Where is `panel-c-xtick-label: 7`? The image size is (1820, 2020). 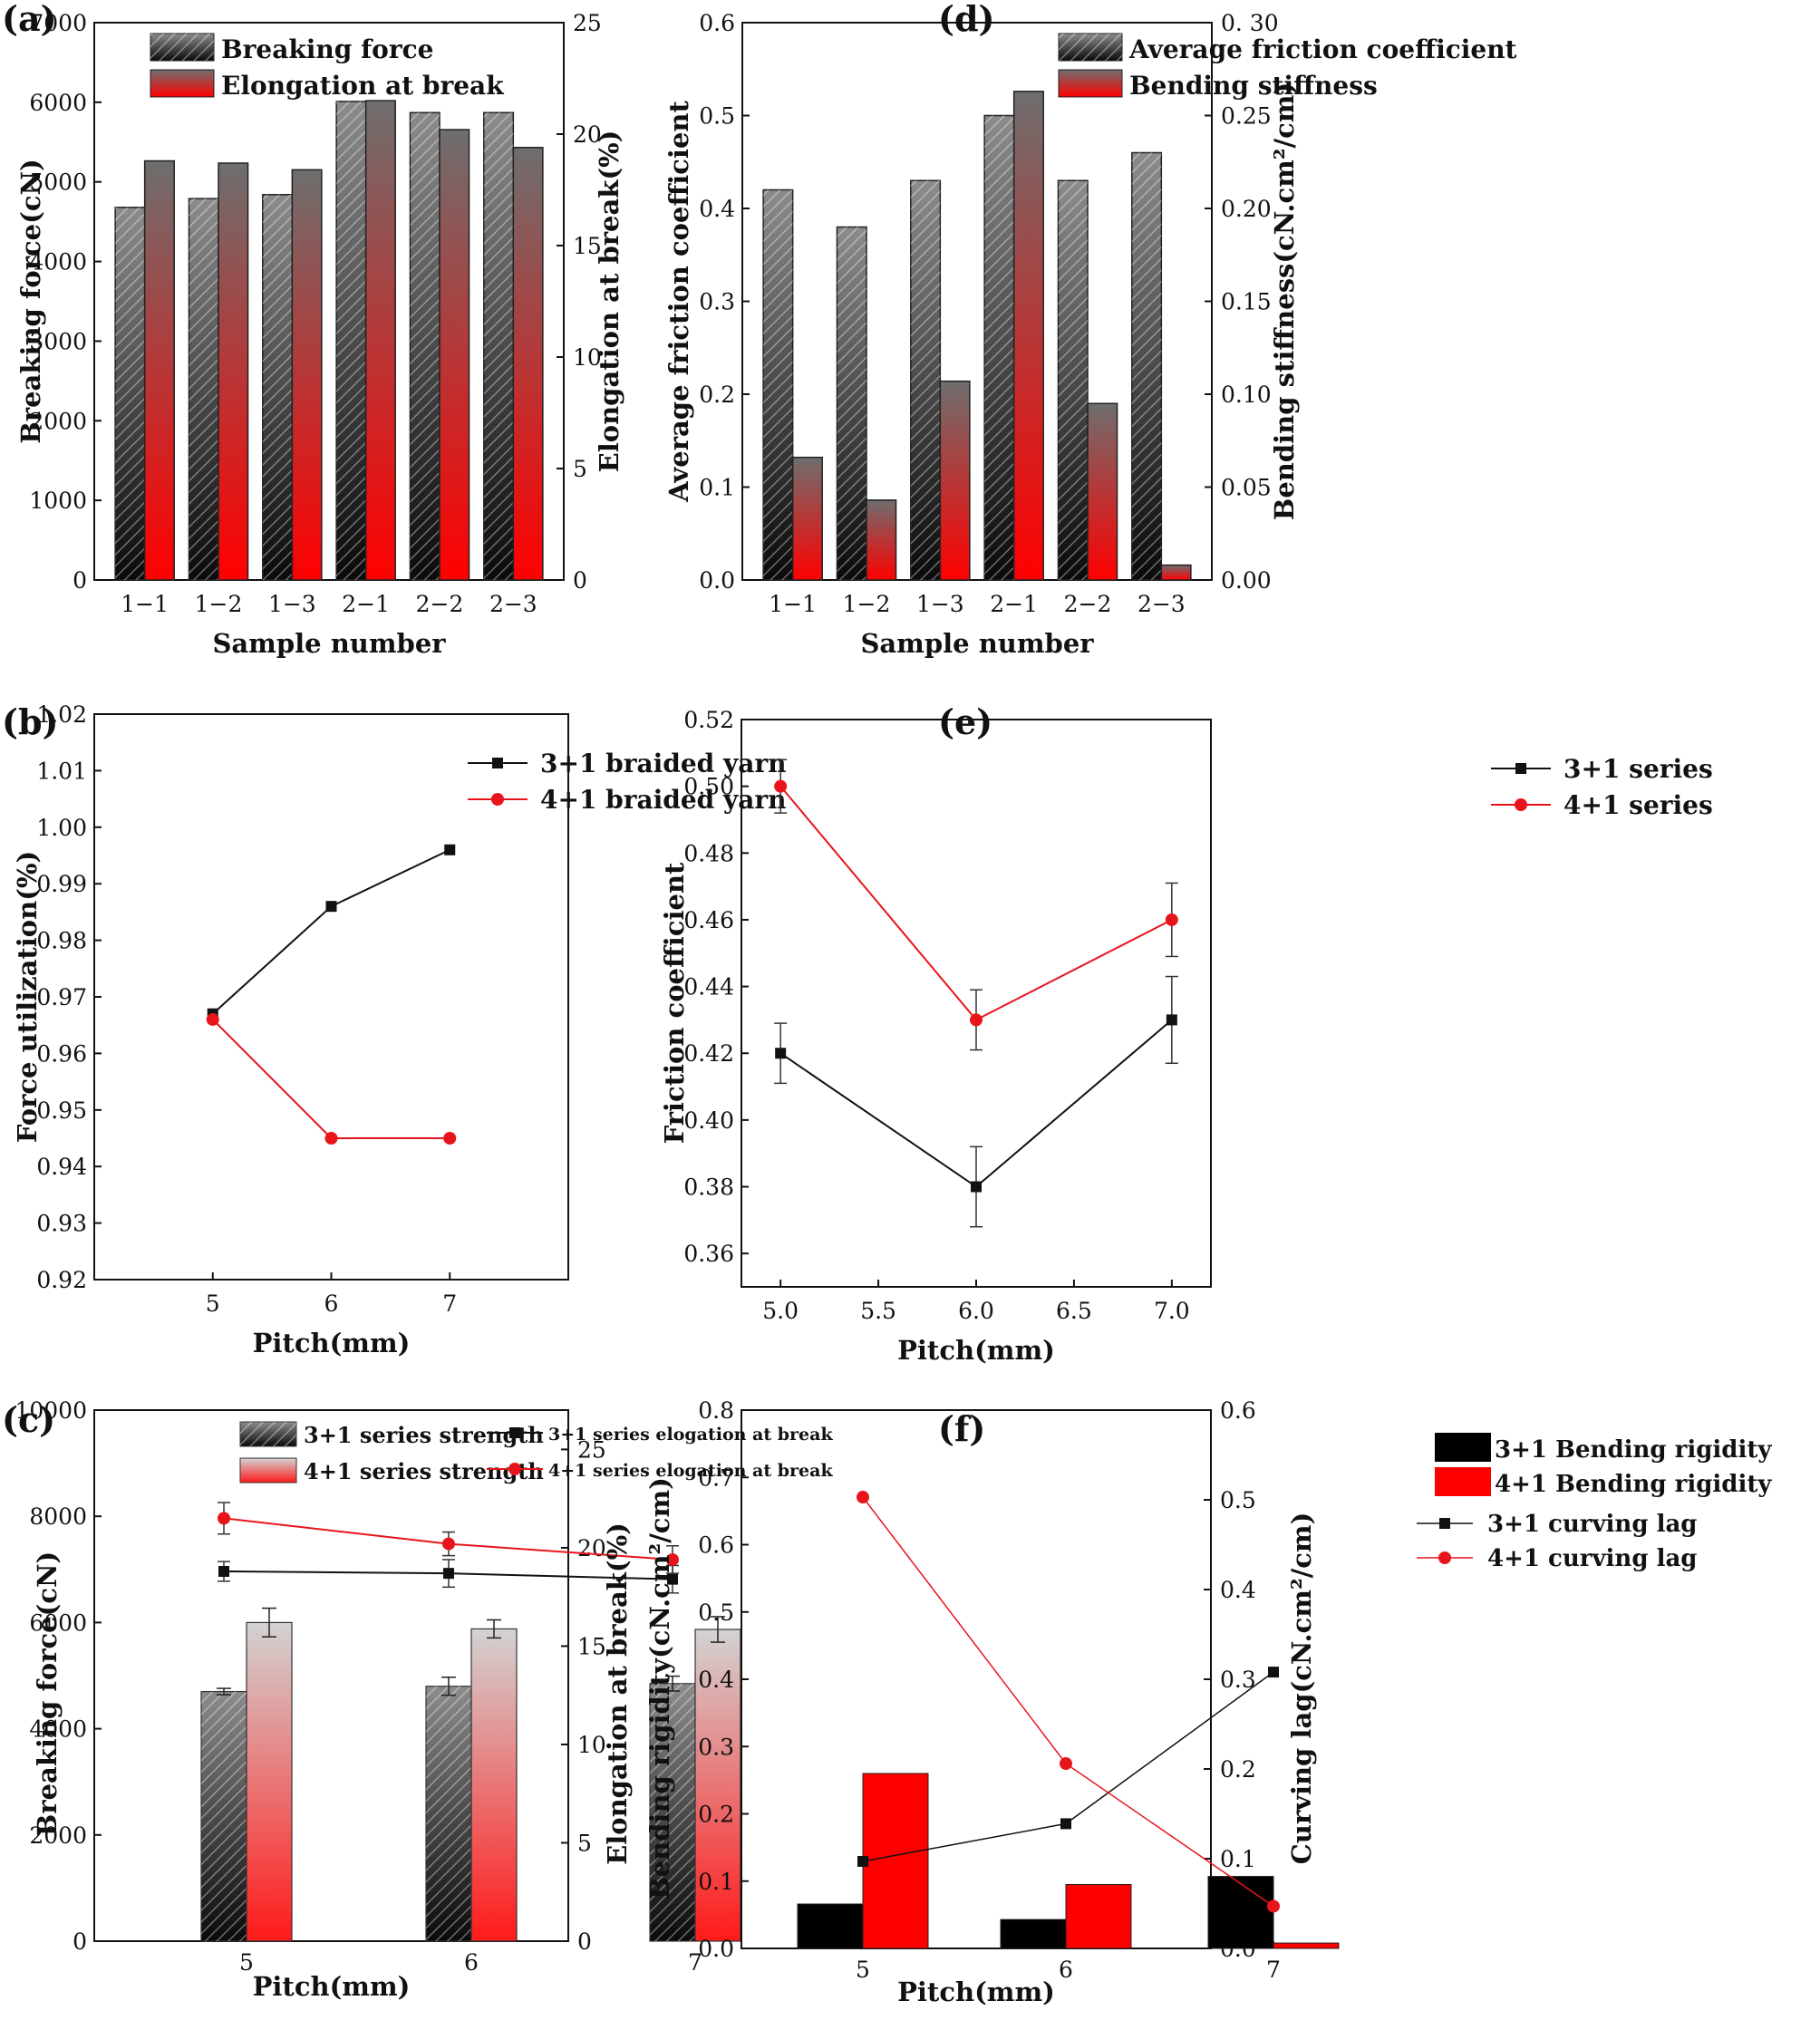
panel-c-xtick-label: 7 is located at coordinates (695, 1962).